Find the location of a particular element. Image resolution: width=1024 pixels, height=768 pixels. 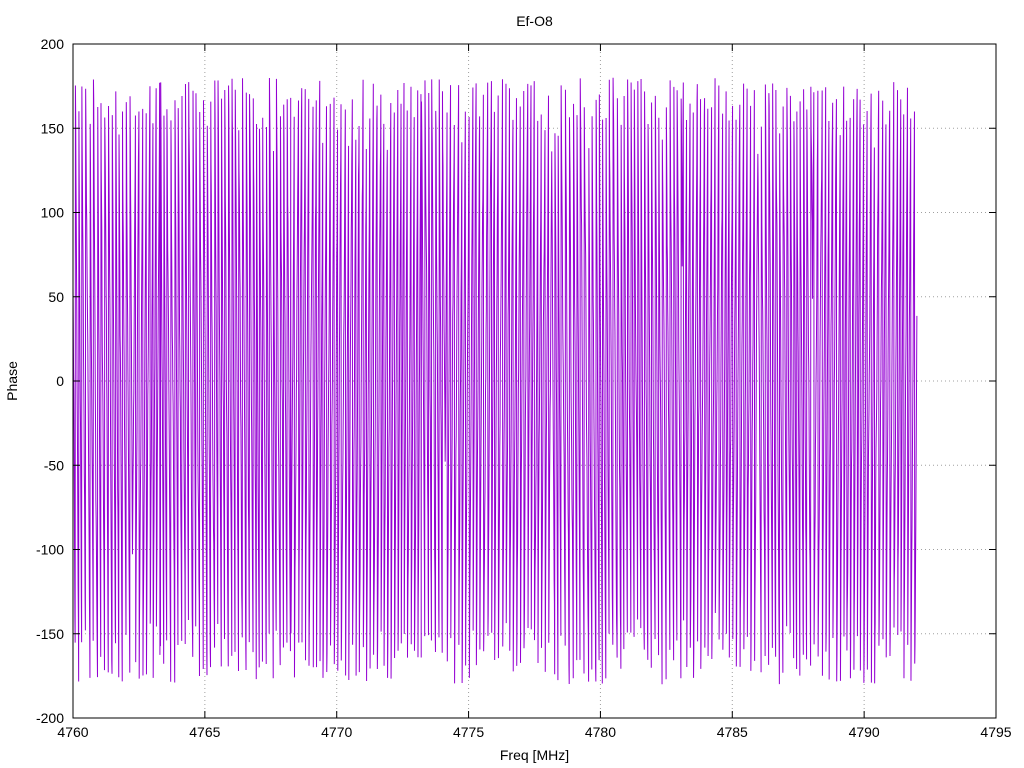

x-tick-label: 4770 is located at coordinates (336, 732).